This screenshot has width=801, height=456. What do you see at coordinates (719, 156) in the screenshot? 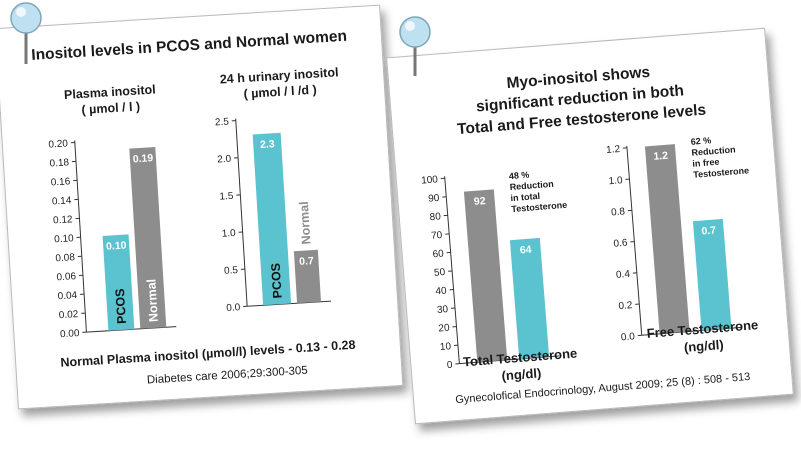
I see `chart4-note: 62 % Reduction in free Testosterone` at bounding box center [719, 156].